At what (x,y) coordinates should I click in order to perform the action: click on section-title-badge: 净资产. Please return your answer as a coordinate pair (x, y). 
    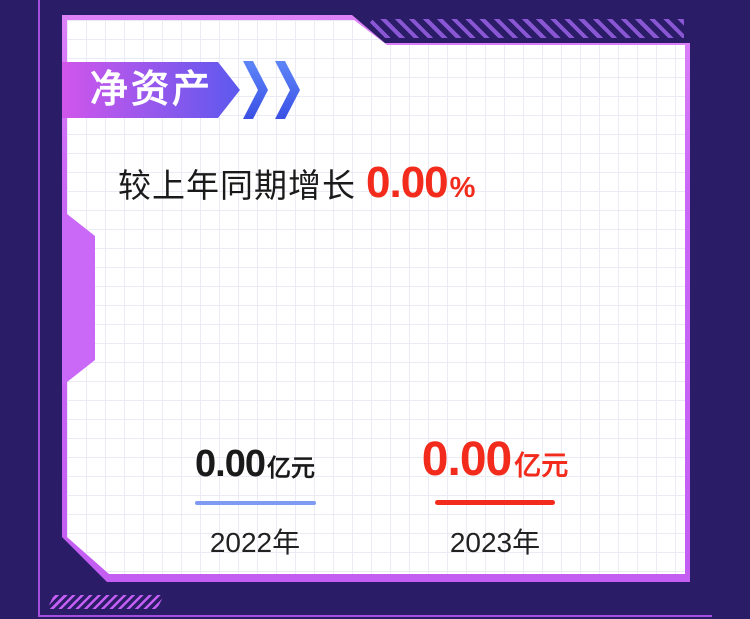
    Looking at the image, I should click on (151, 90).